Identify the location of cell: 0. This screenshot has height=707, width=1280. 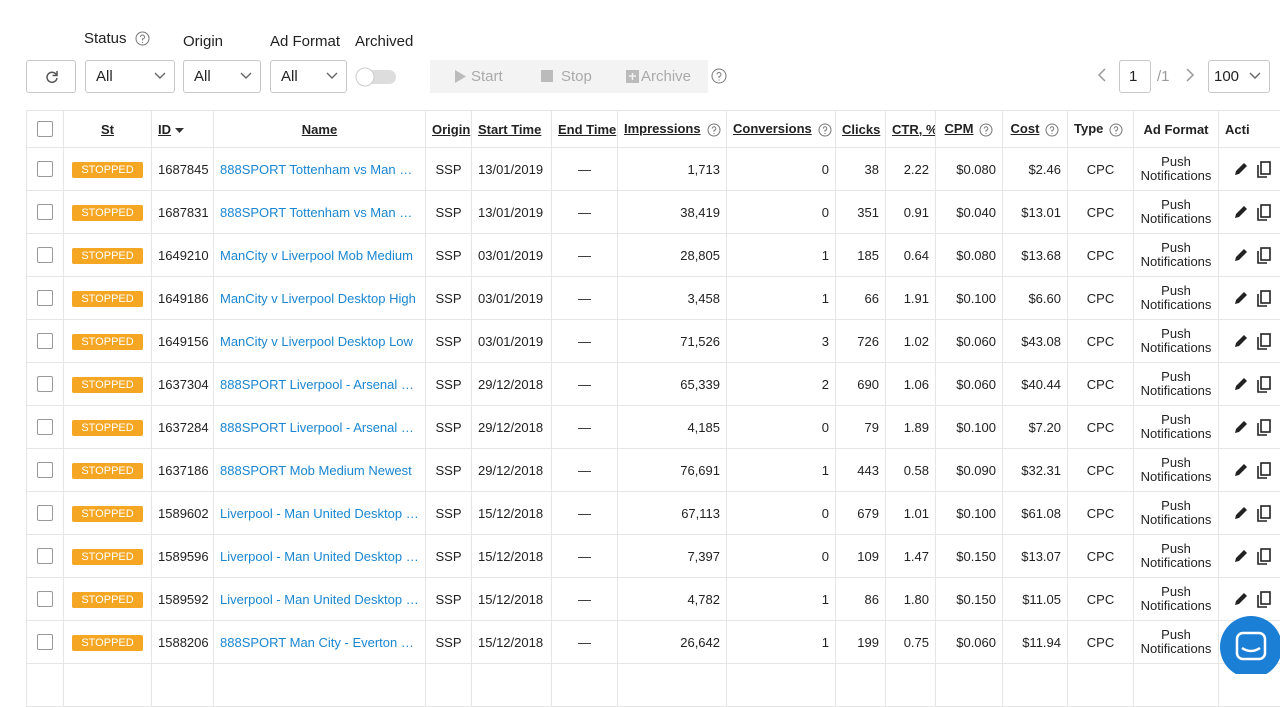
(781, 427).